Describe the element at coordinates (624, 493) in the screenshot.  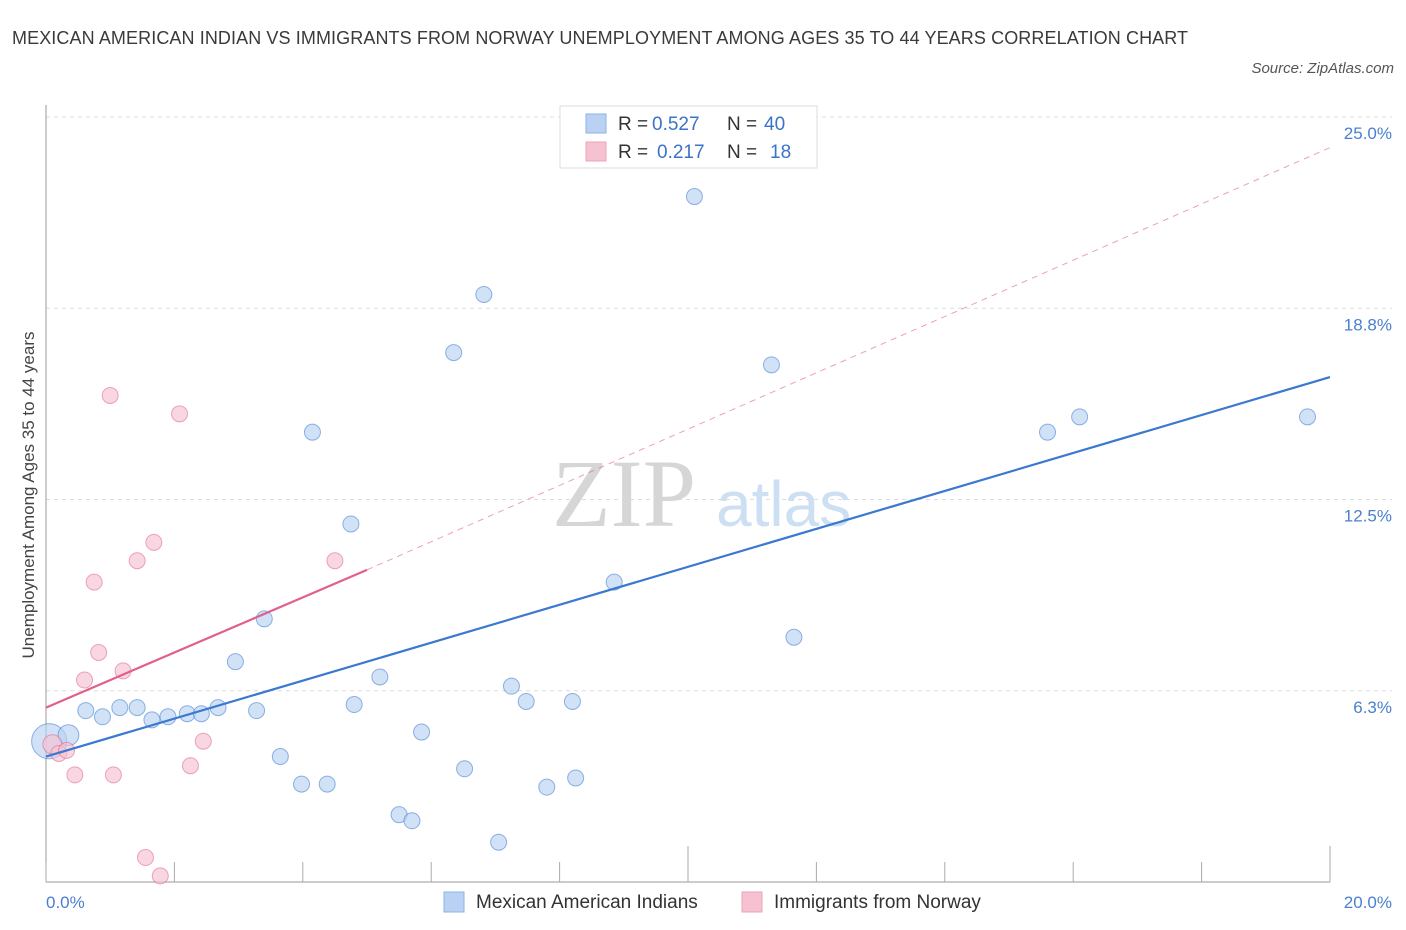
I see `watermark-zip: ZIP` at that location.